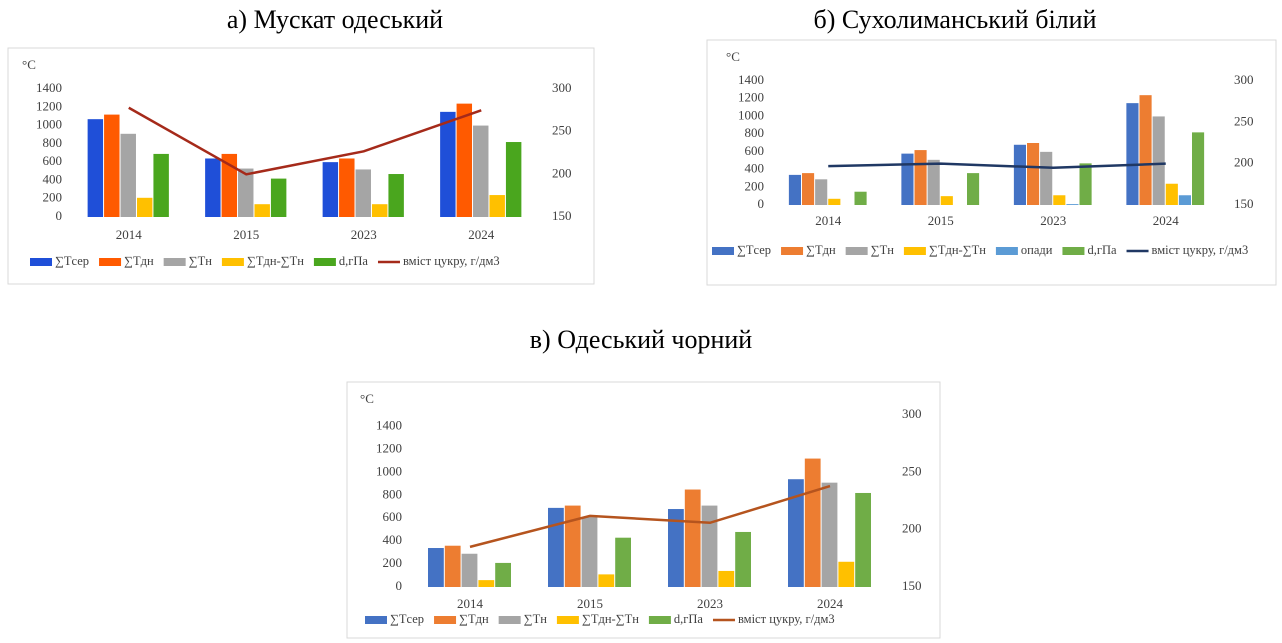 The image size is (1282, 643). What do you see at coordinates (275, 261) in the screenshot?
I see `legend-label: ∑Tдн-∑Tн` at bounding box center [275, 261].